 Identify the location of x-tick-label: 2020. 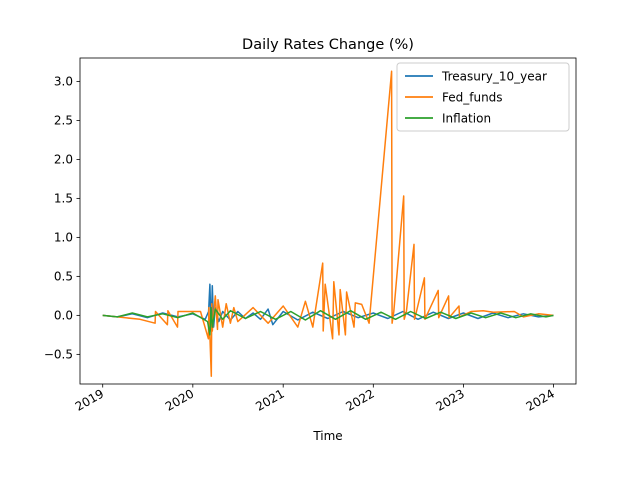
(179, 399).